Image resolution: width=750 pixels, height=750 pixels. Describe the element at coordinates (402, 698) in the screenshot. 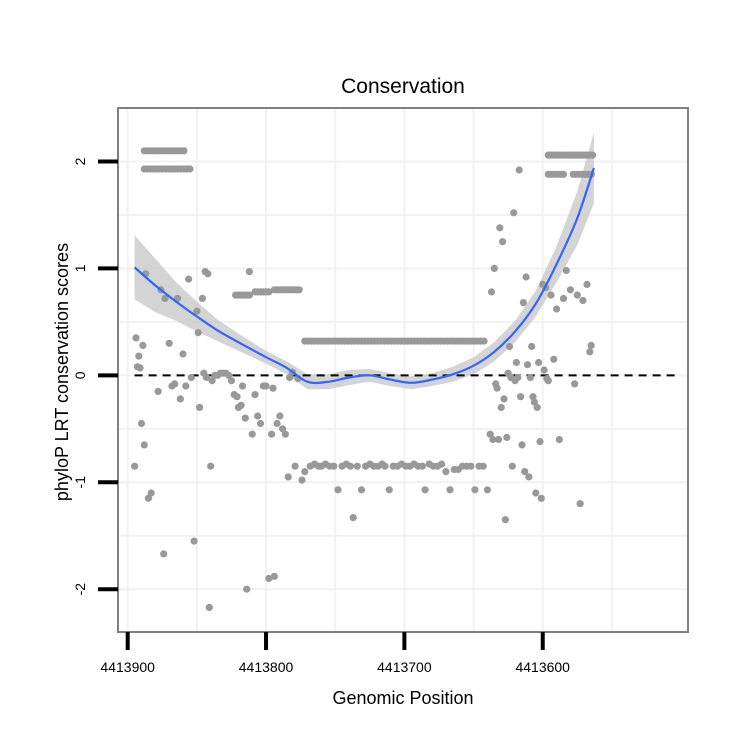

I see `x-axis-label: Genomic Position` at that location.